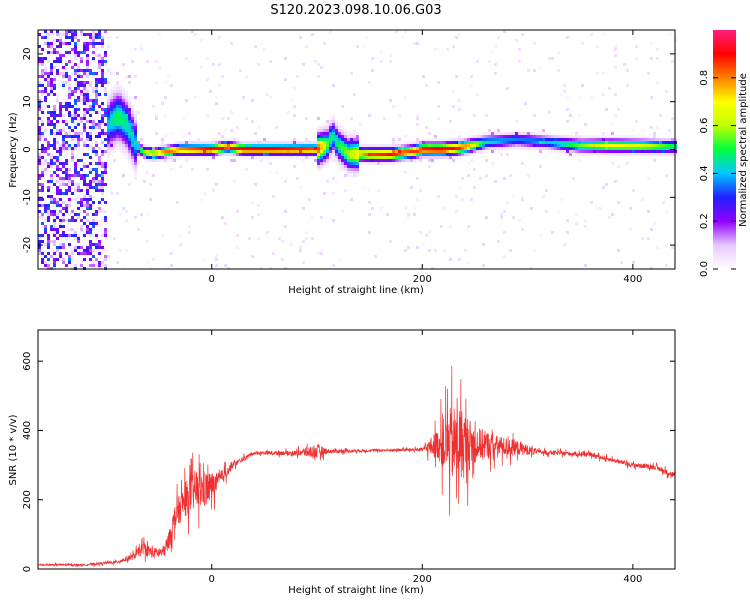  What do you see at coordinates (356, 290) in the screenshot?
I see `spectrogram-xlabel: Height of straight line (km)` at bounding box center [356, 290].